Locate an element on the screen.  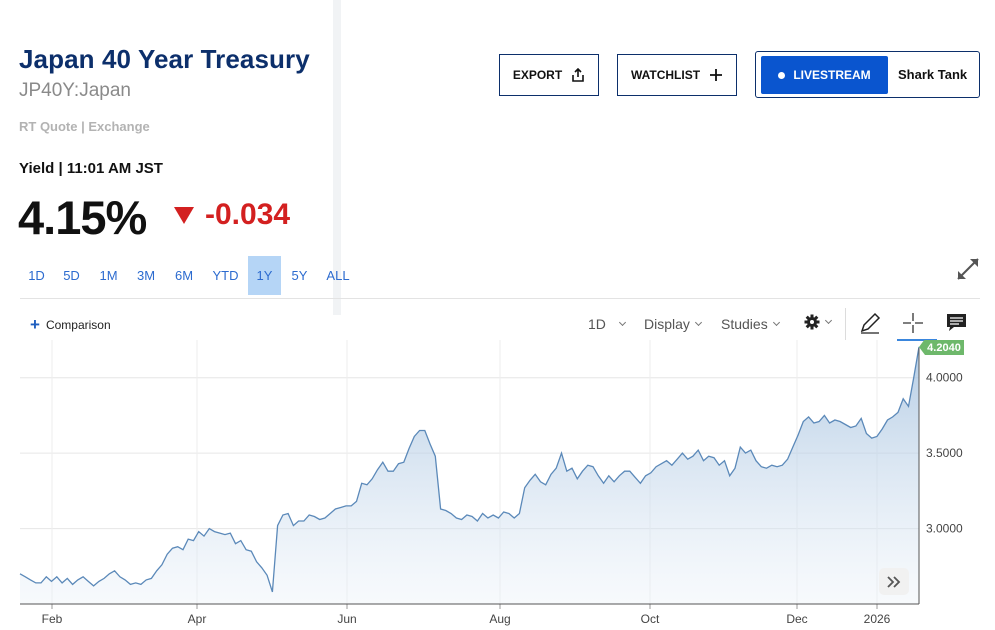
range-6m: 6M is located at coordinates (184, 275).